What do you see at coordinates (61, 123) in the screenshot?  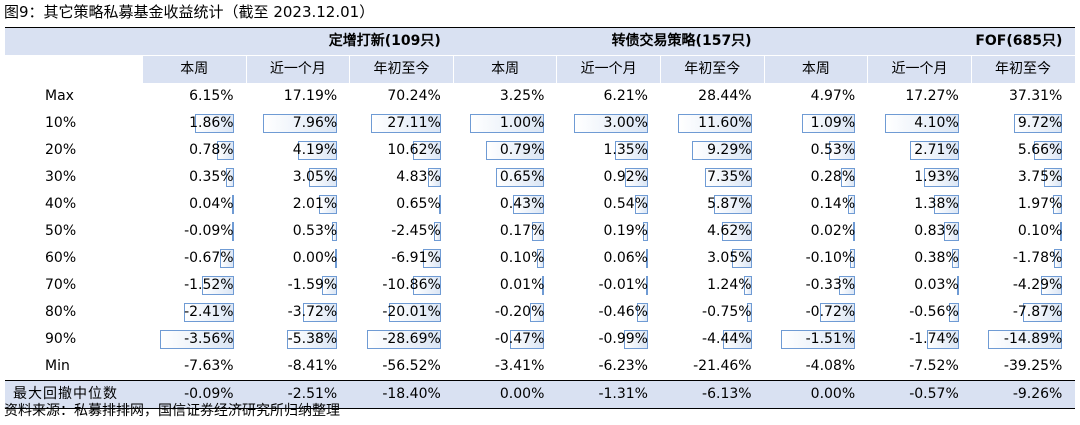 I see `row-label: 10%` at bounding box center [61, 123].